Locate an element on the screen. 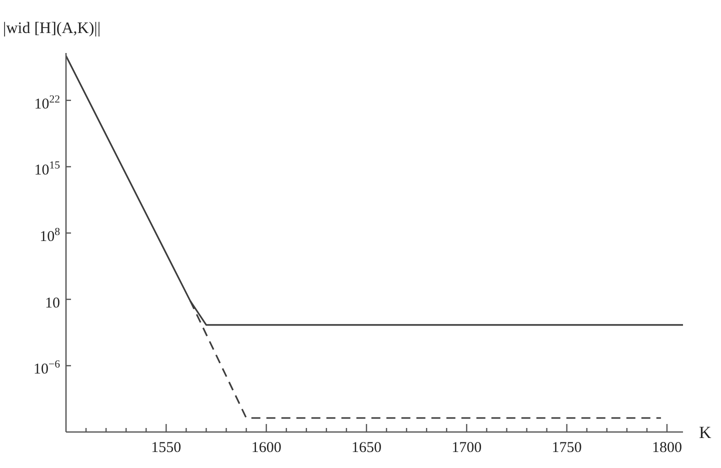 Image resolution: width=721 pixels, height=468 pixels. x-tick-label: 1550 is located at coordinates (166, 448).